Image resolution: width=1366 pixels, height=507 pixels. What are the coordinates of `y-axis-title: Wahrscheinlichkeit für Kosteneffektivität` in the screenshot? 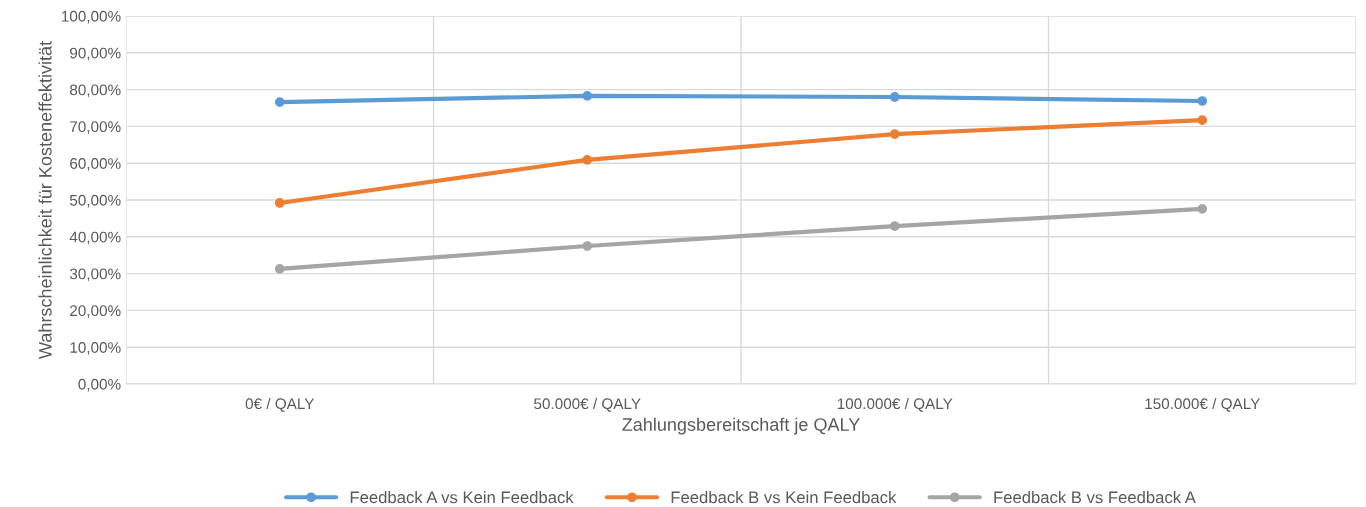 It's located at (45, 200).